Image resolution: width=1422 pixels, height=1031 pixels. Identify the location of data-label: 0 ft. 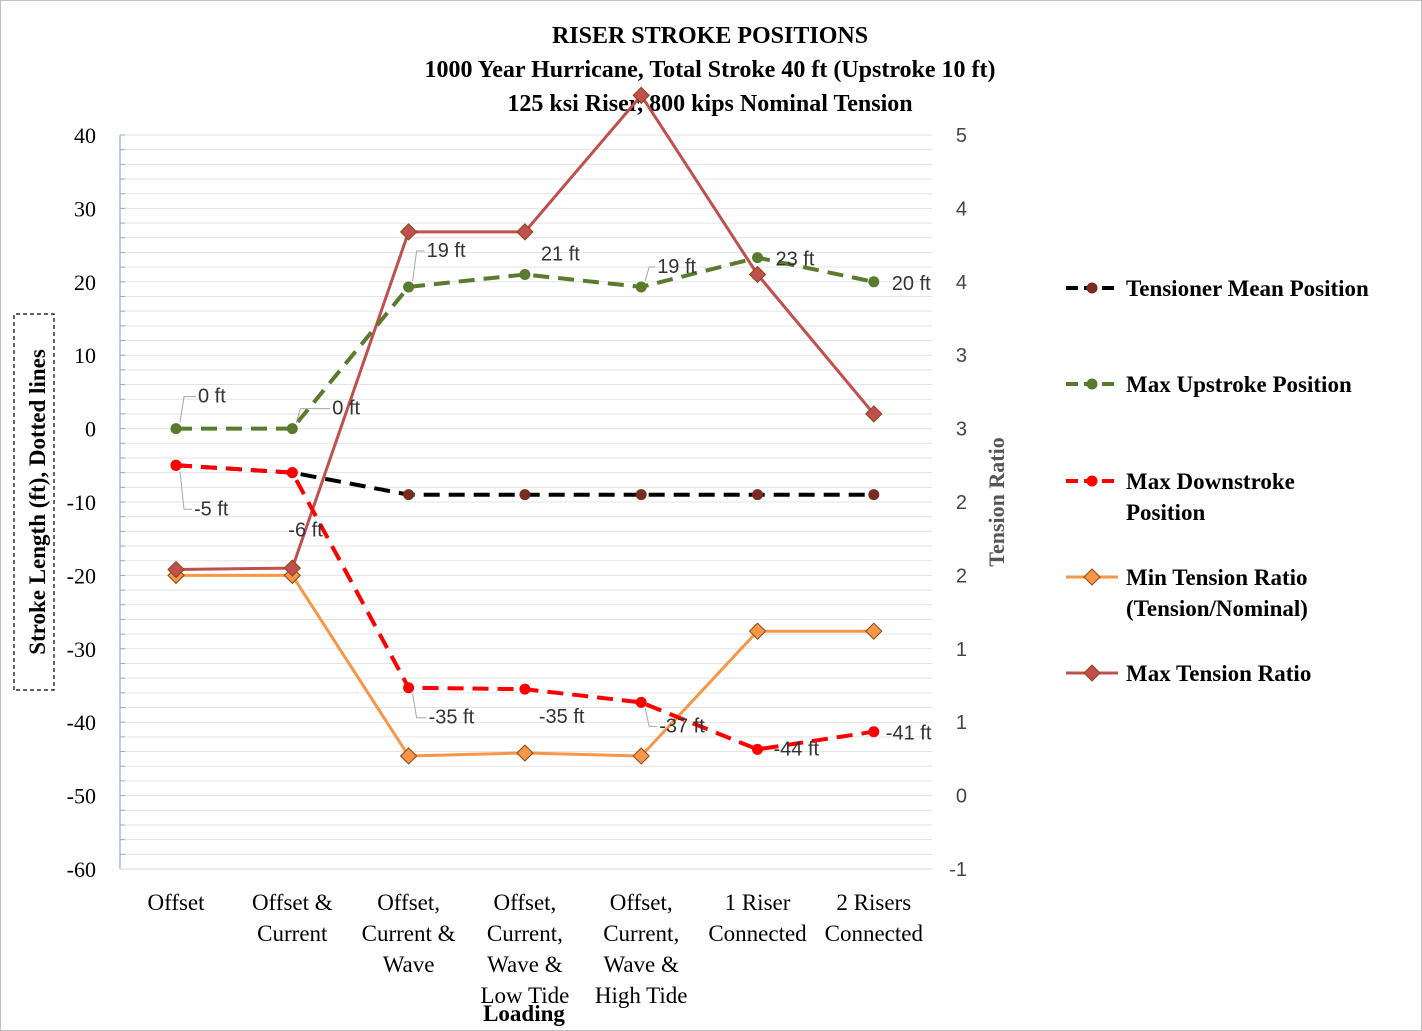
(212, 397).